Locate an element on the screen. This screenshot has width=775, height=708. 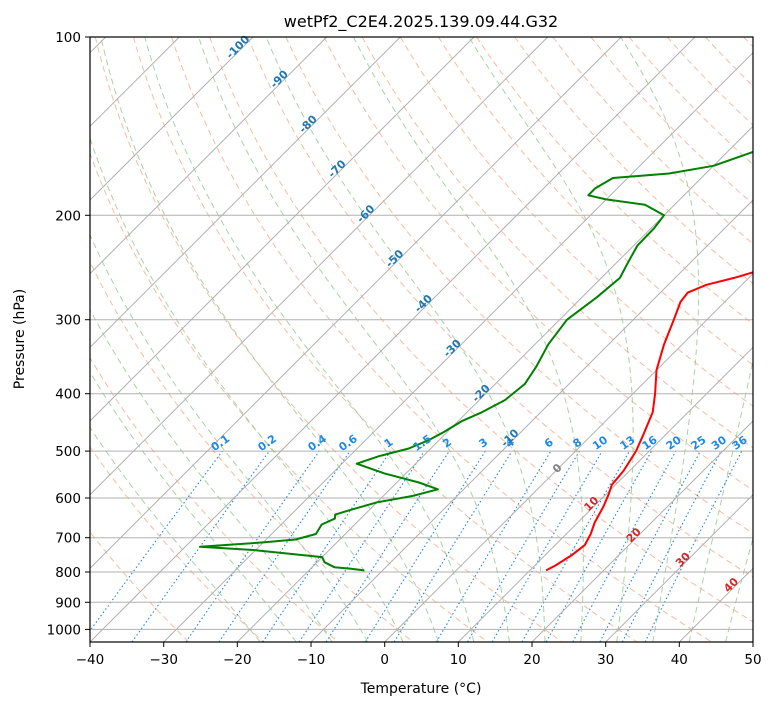
dry-adiabat-label: 30 is located at coordinates (683, 559).